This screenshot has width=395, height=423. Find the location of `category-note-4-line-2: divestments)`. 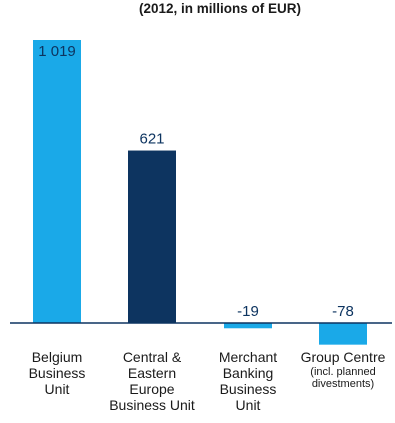

category-note-4-line-2: divestments) is located at coordinates (343, 384).